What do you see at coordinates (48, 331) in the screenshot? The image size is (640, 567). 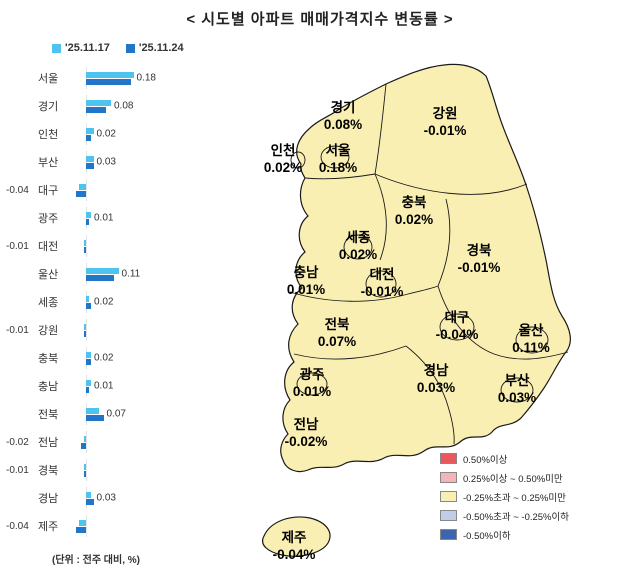 I see `bar-region-label: 강원` at bounding box center [48, 331].